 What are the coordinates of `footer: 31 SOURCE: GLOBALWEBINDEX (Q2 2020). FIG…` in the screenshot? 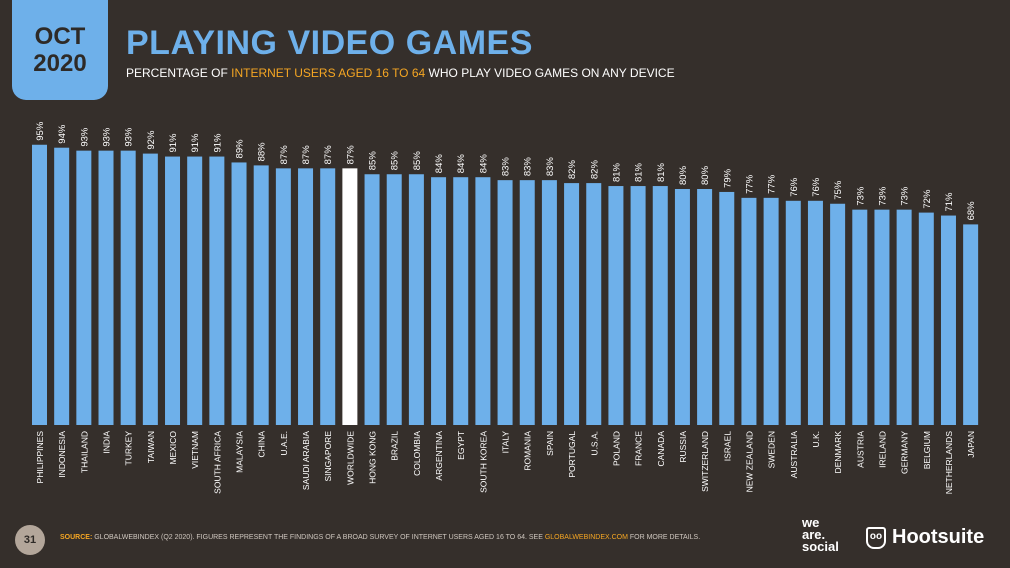 It's located at (505, 537).